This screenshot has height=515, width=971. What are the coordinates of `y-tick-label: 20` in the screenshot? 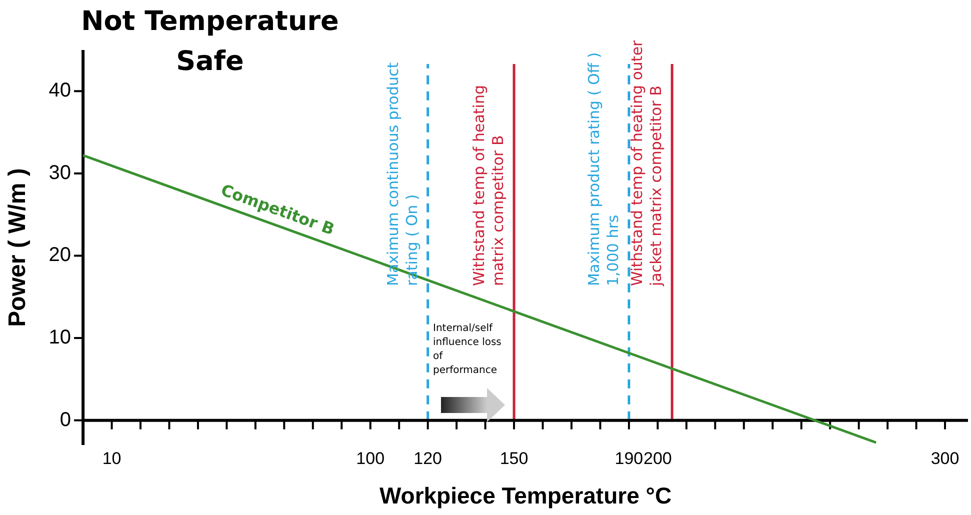 It's located at (60, 255).